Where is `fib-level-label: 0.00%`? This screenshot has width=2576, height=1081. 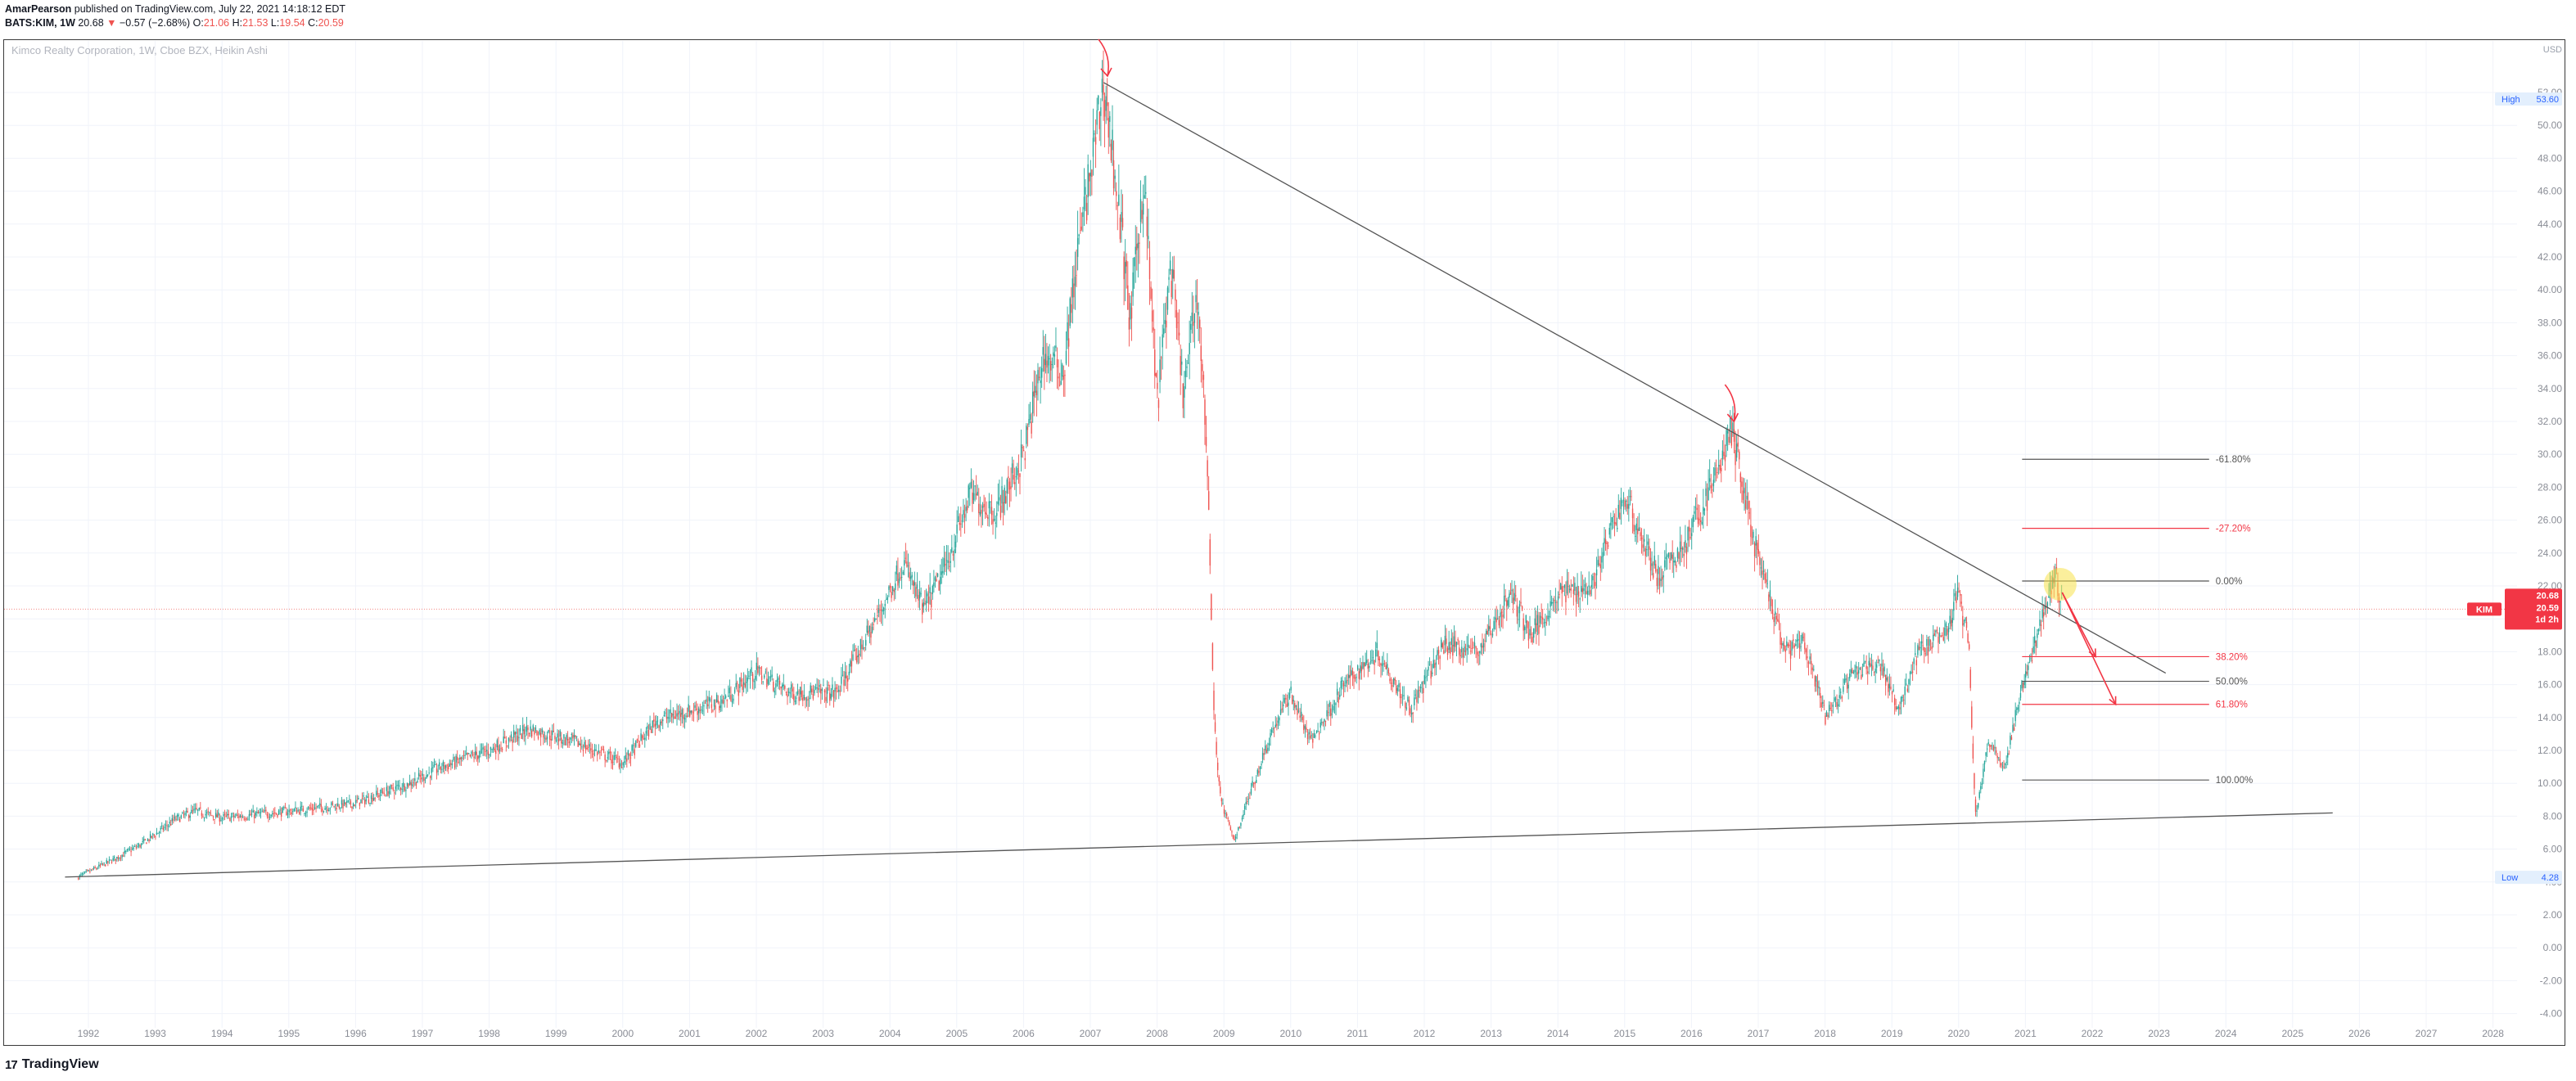 fib-level-label: 0.00% is located at coordinates (2229, 582).